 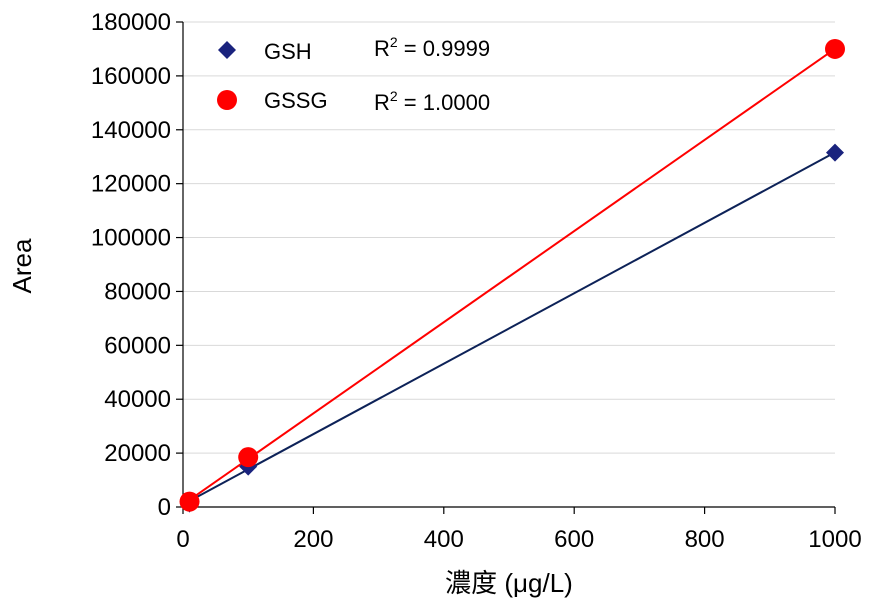 What do you see at coordinates (137, 291) in the screenshot?
I see `y-tick-label-4: 80000` at bounding box center [137, 291].